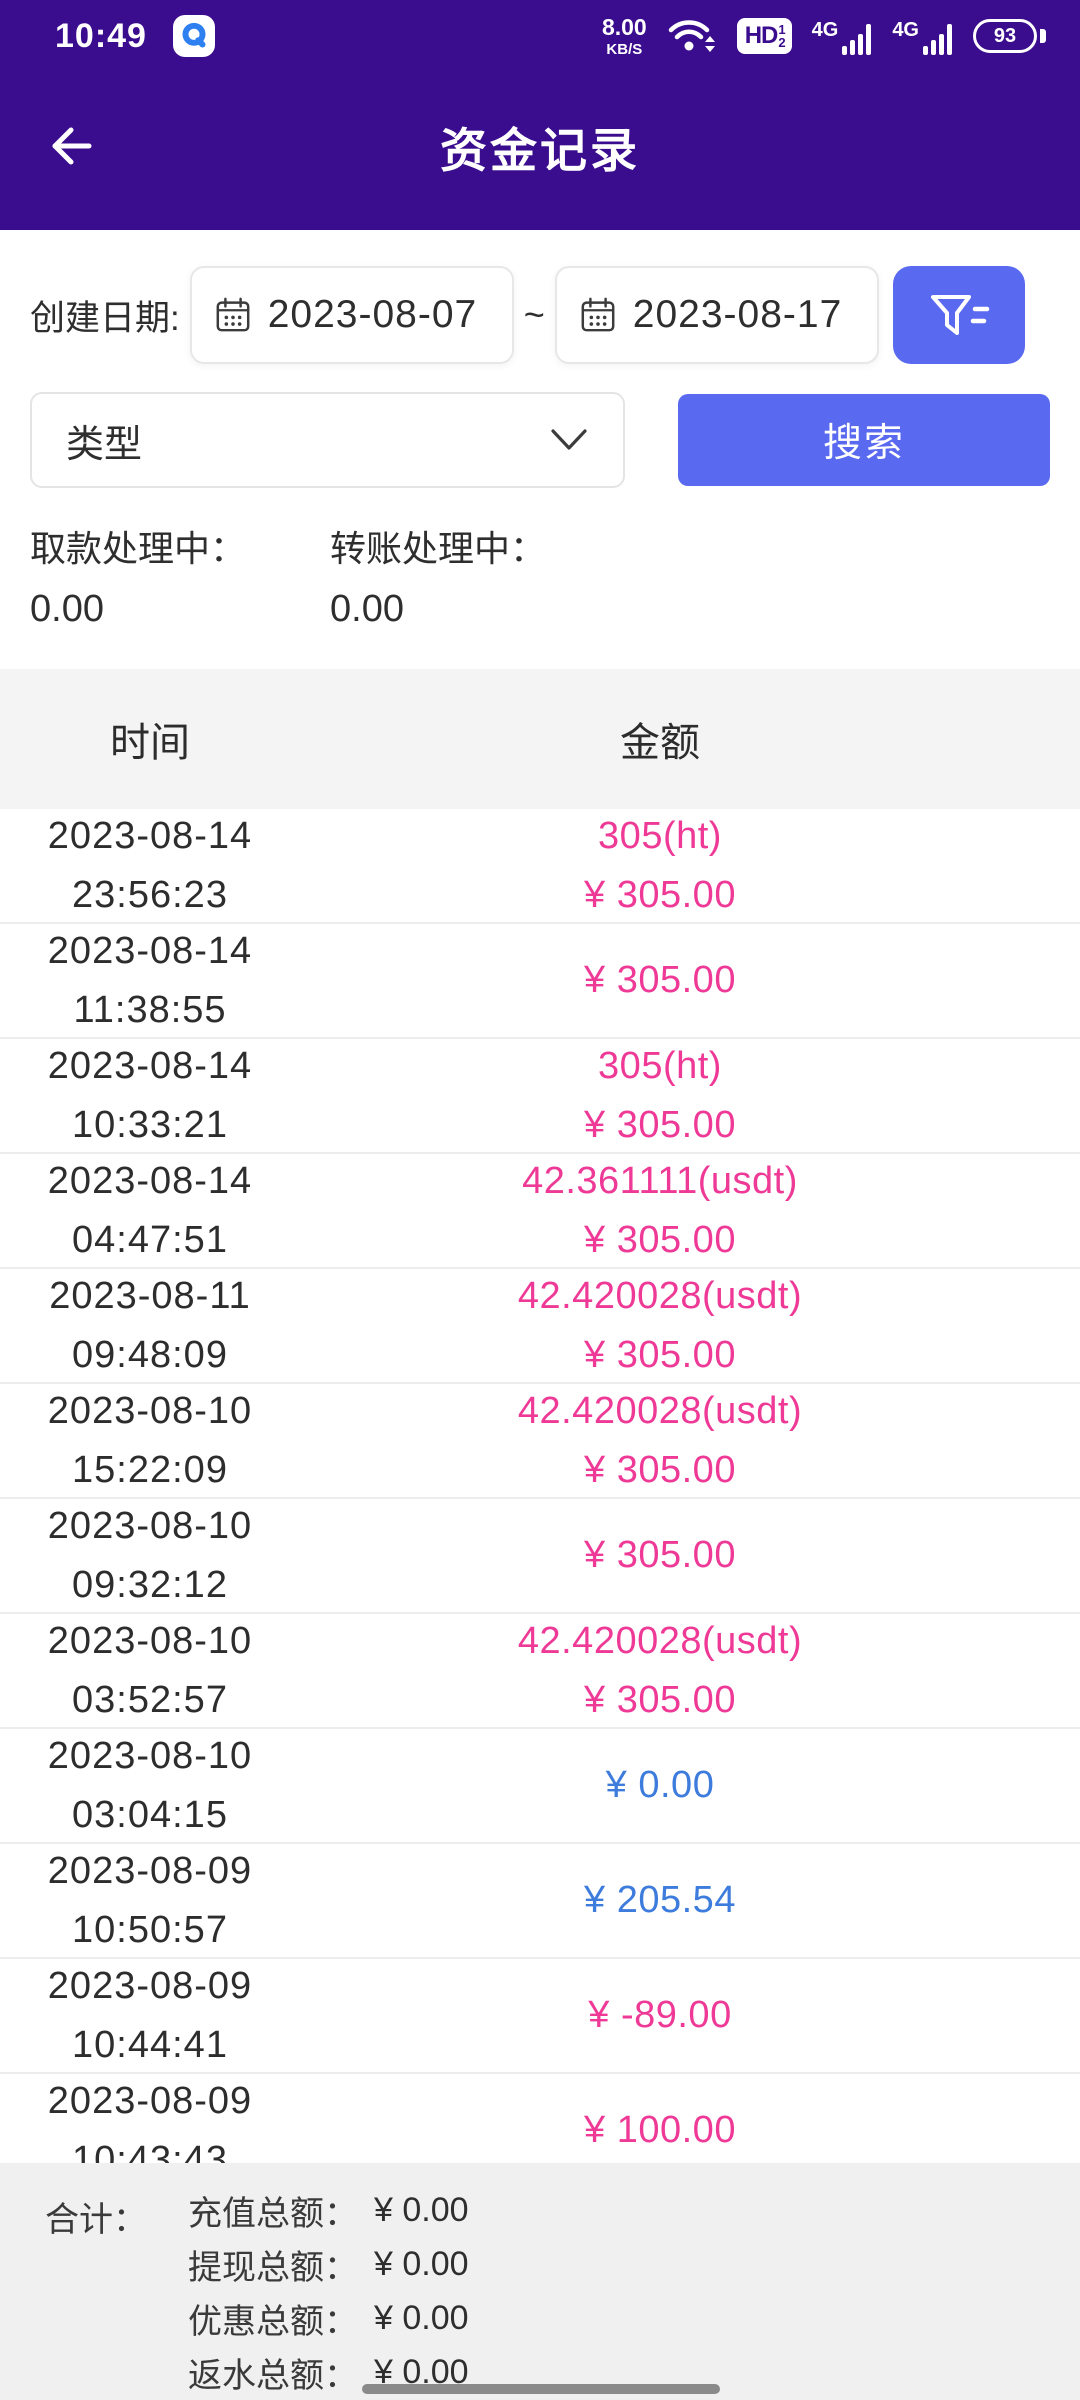  I want to click on row-time-cell: 2023-08-10 09:32:12, so click(150, 1556).